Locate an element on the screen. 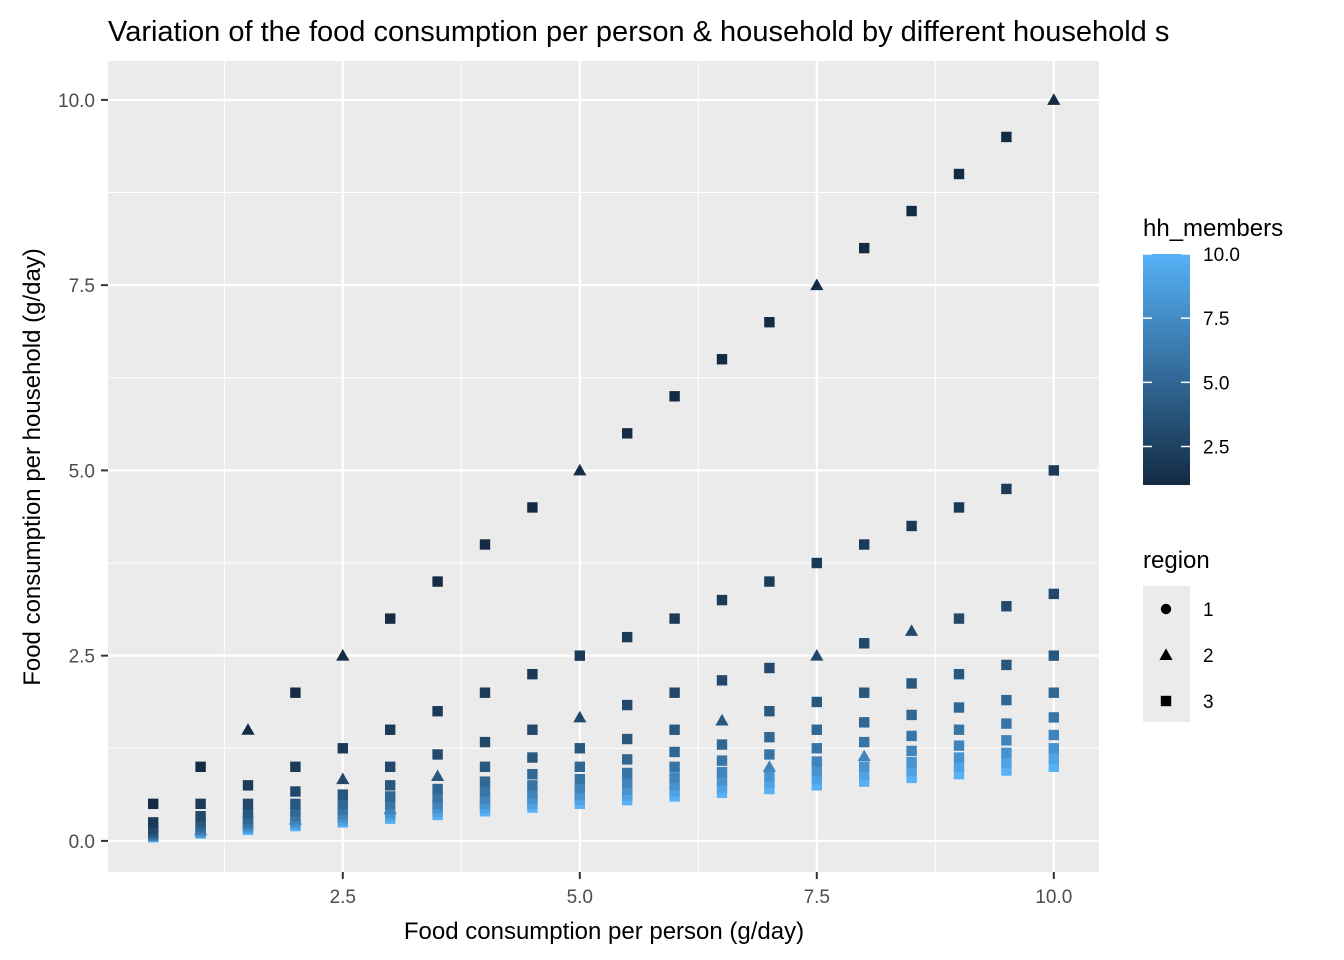  data-point-m7-x7.5 is located at coordinates (816, 761).